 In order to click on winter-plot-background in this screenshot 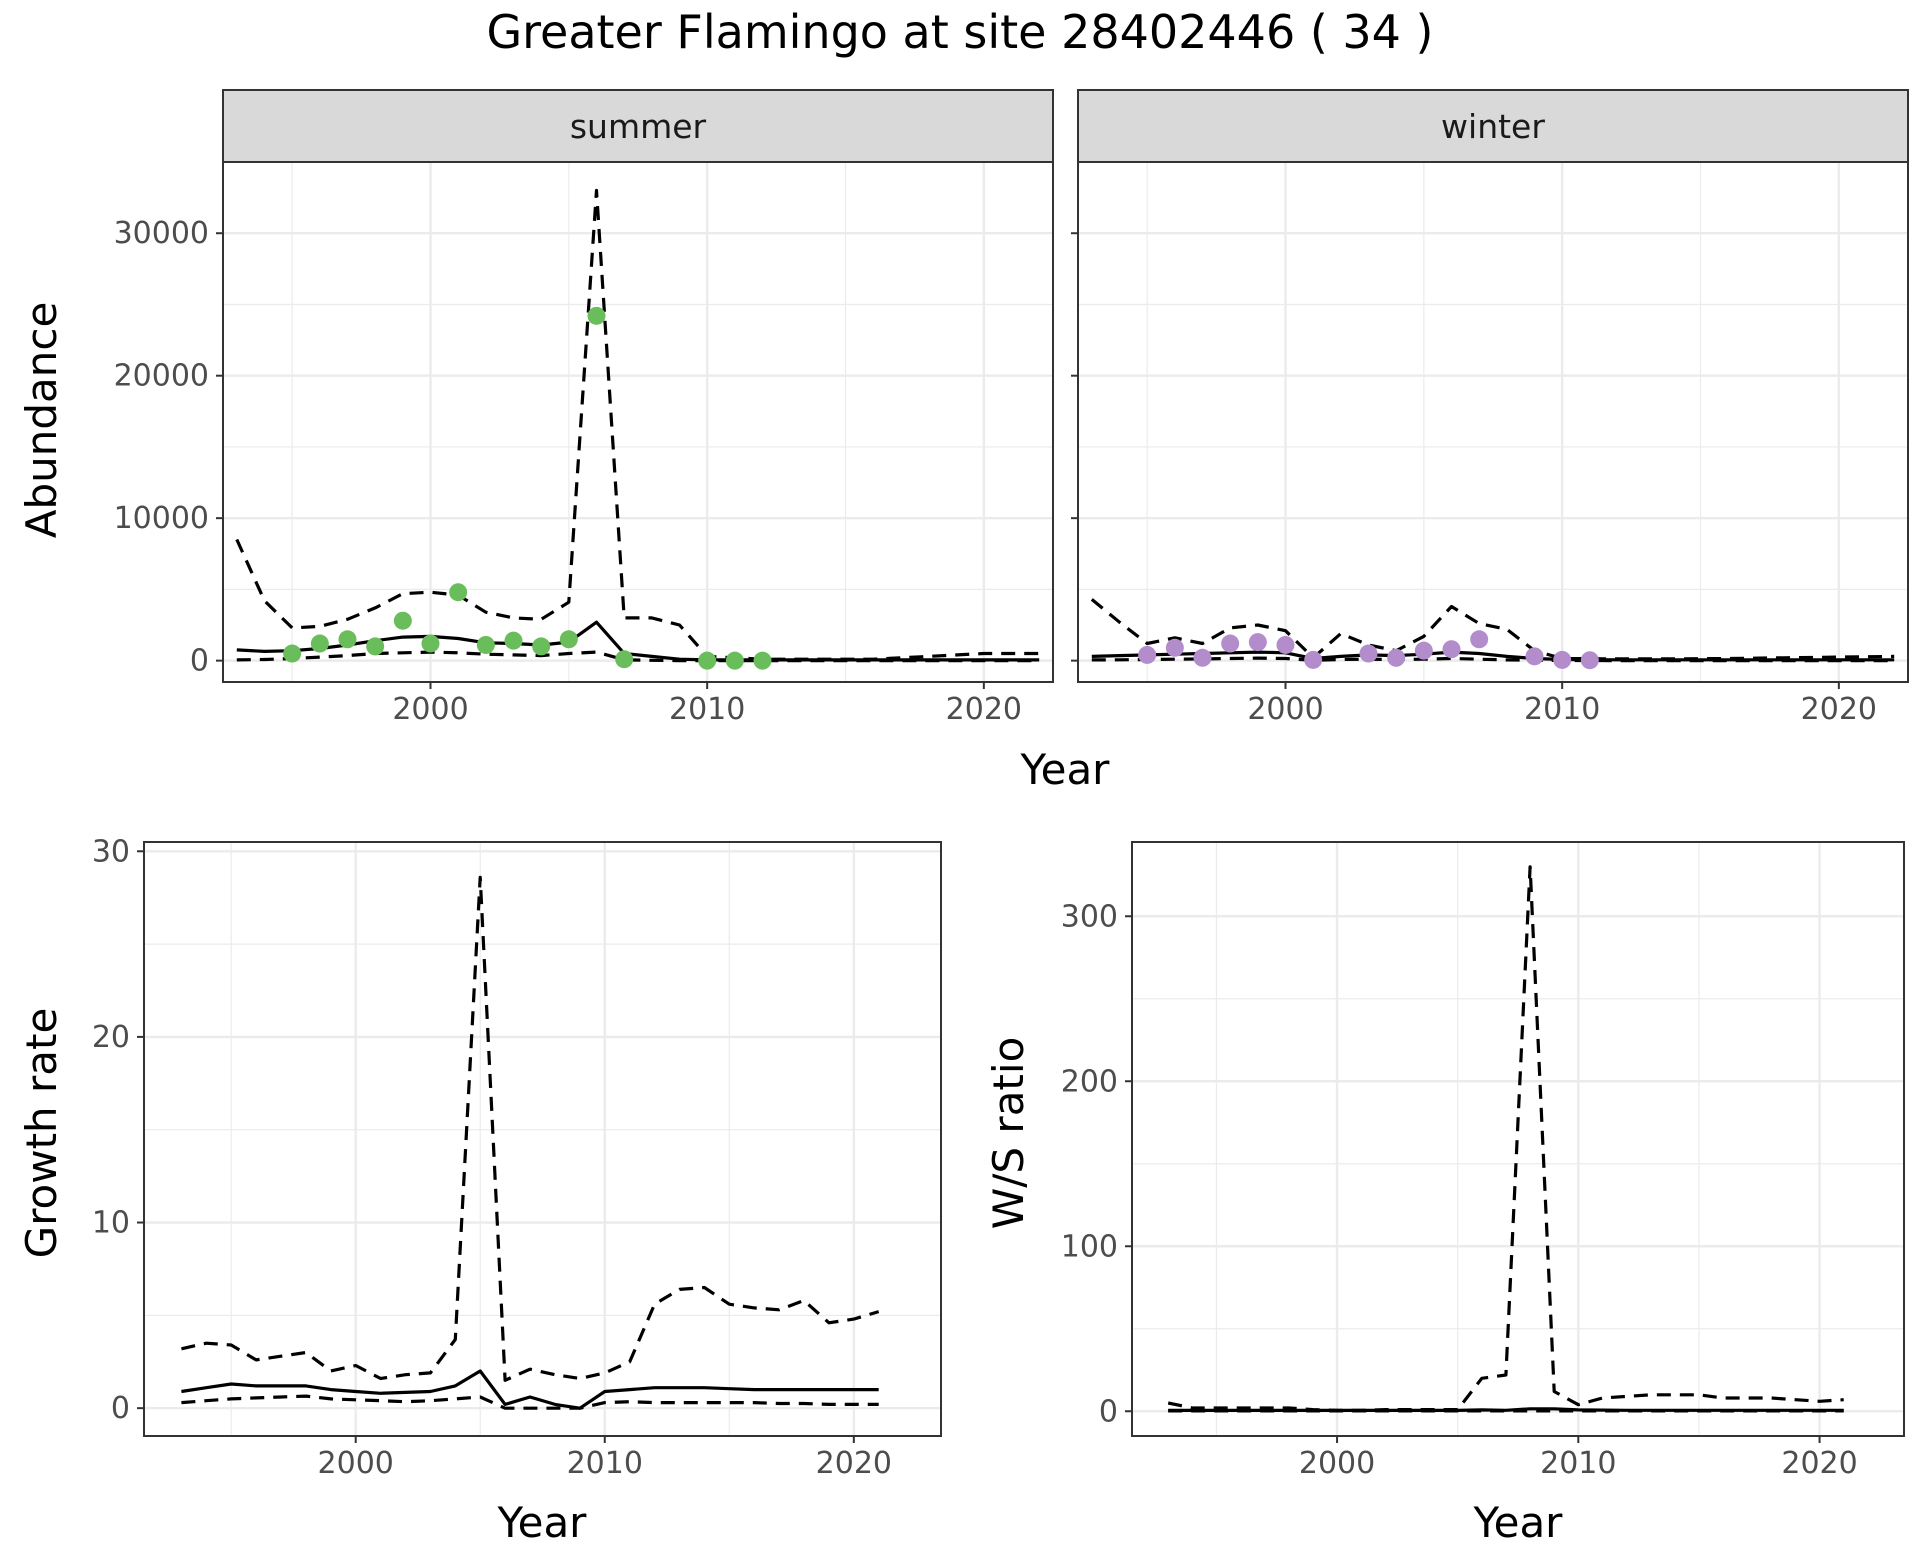, I will do `click(1493, 422)`.